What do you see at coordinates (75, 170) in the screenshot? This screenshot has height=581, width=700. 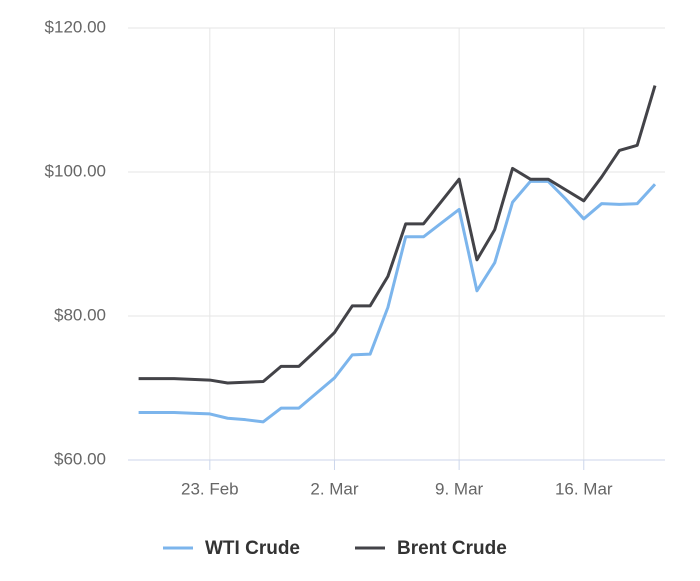 I see `y-tick-label: $100.00` at bounding box center [75, 170].